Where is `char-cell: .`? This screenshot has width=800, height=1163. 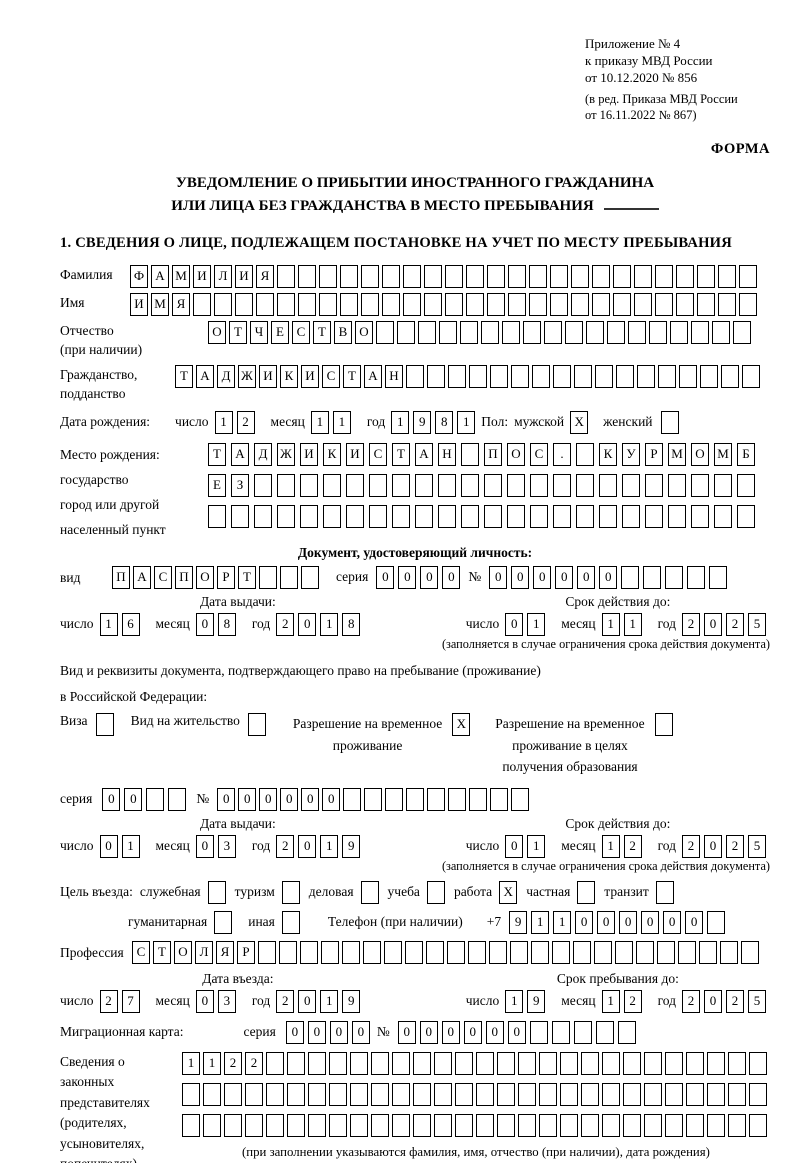
char-cell: . is located at coordinates (562, 454).